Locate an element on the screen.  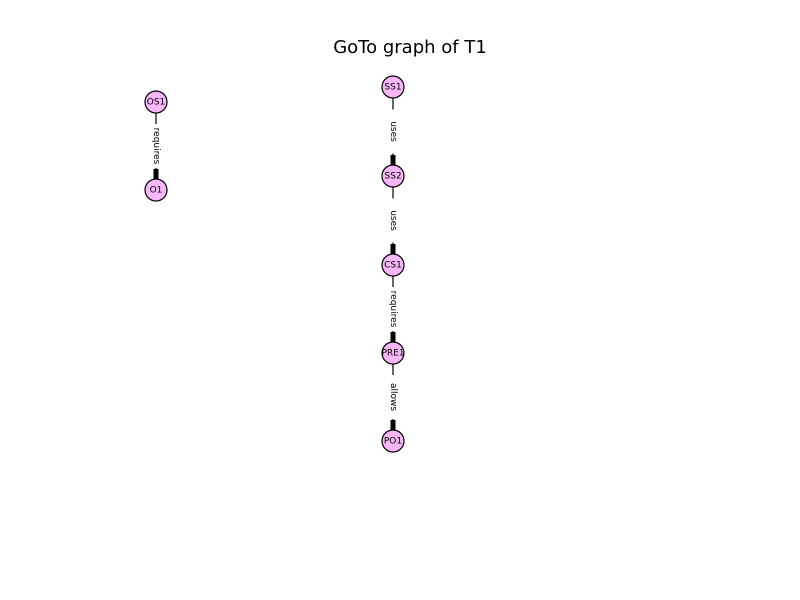
edge-ss2-cs1: uses is located at coordinates (393, 220).